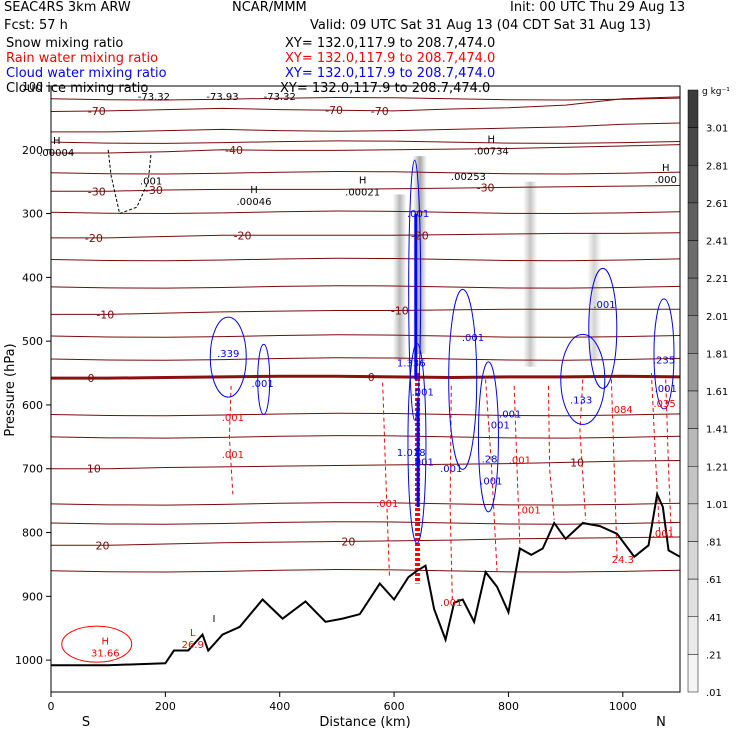 This screenshot has width=740, height=740. I want to click on x-tick-label: 400, so click(279, 706).